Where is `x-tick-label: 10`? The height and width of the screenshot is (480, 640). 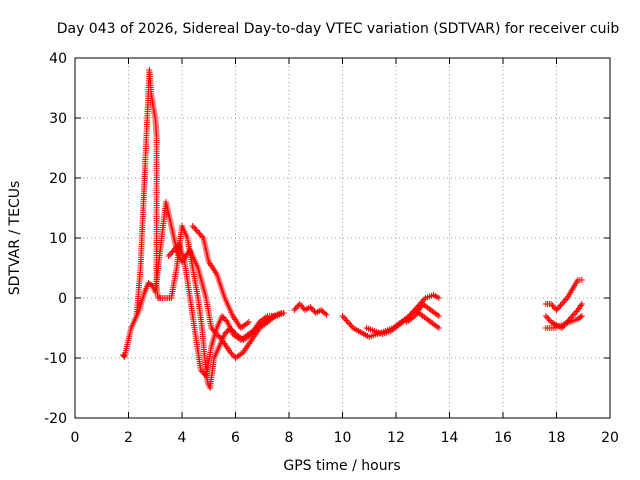 x-tick-label: 10 is located at coordinates (343, 438).